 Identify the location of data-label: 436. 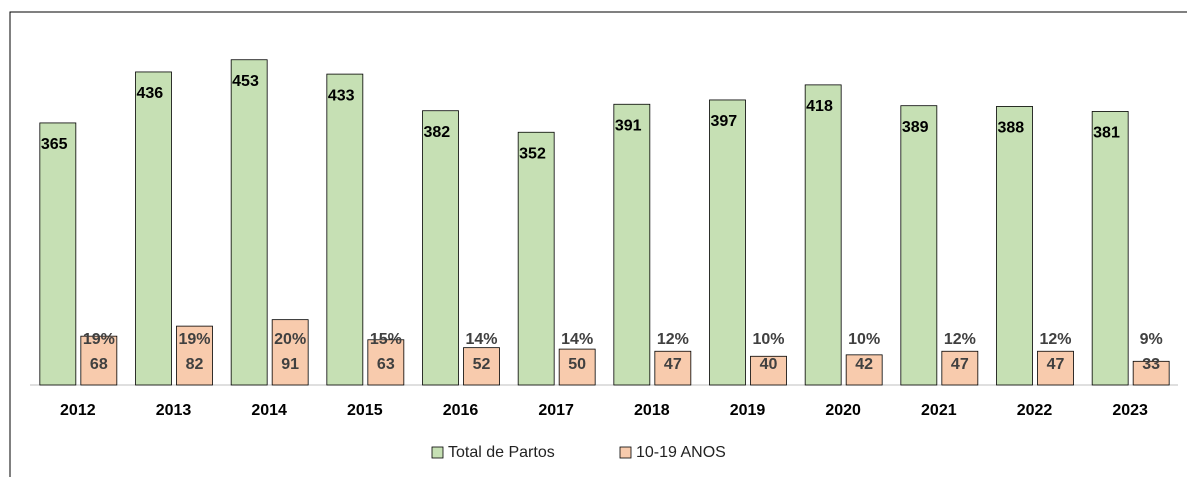
(150, 93).